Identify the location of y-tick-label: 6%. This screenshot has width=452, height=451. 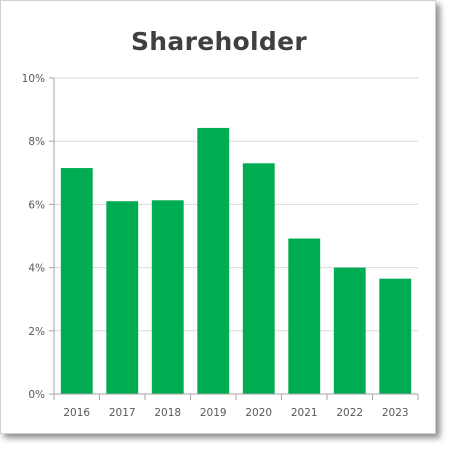
(36, 205).